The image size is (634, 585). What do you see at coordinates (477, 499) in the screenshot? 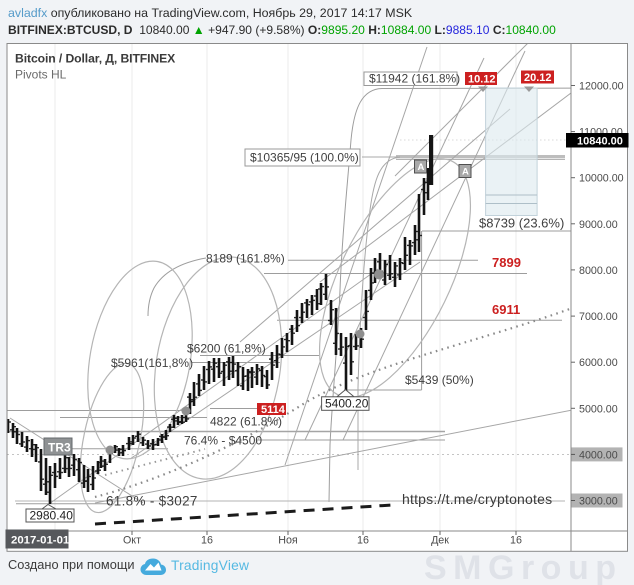
I see `svg-text: https://t.me/cryptonotes` at bounding box center [477, 499].